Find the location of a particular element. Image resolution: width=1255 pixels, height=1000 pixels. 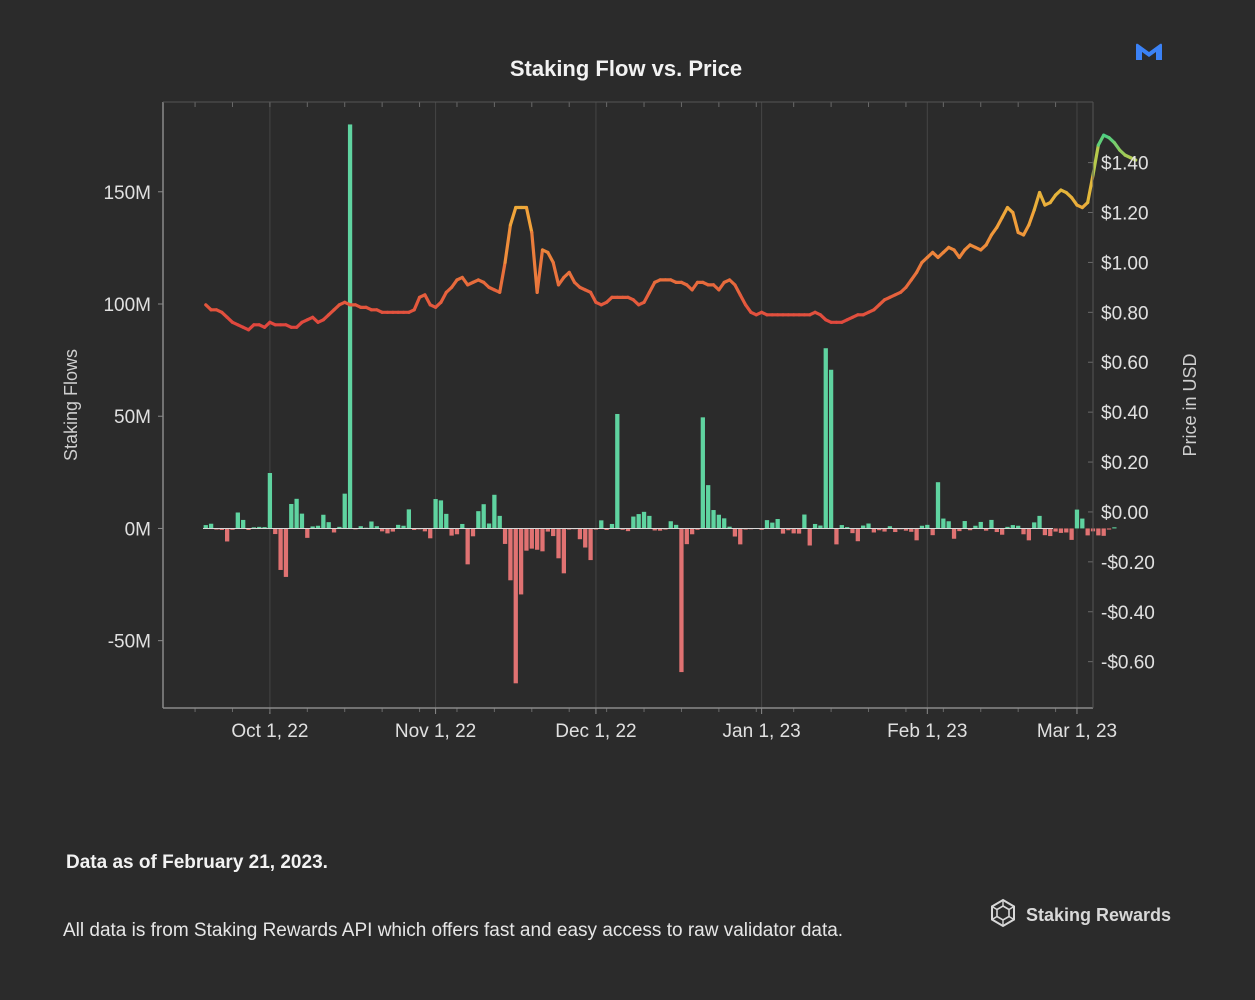

staking-rewards-brand: Staking Rewards is located at coordinates (1079, 915).